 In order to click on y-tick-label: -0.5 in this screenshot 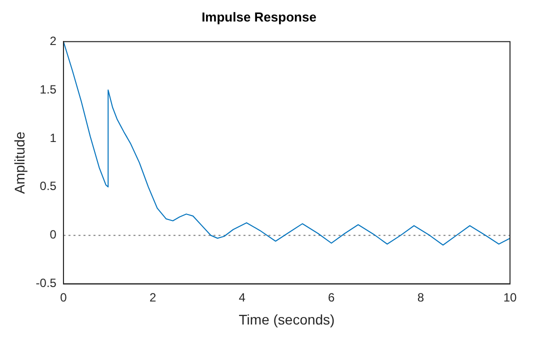, I will do `click(46, 283)`.